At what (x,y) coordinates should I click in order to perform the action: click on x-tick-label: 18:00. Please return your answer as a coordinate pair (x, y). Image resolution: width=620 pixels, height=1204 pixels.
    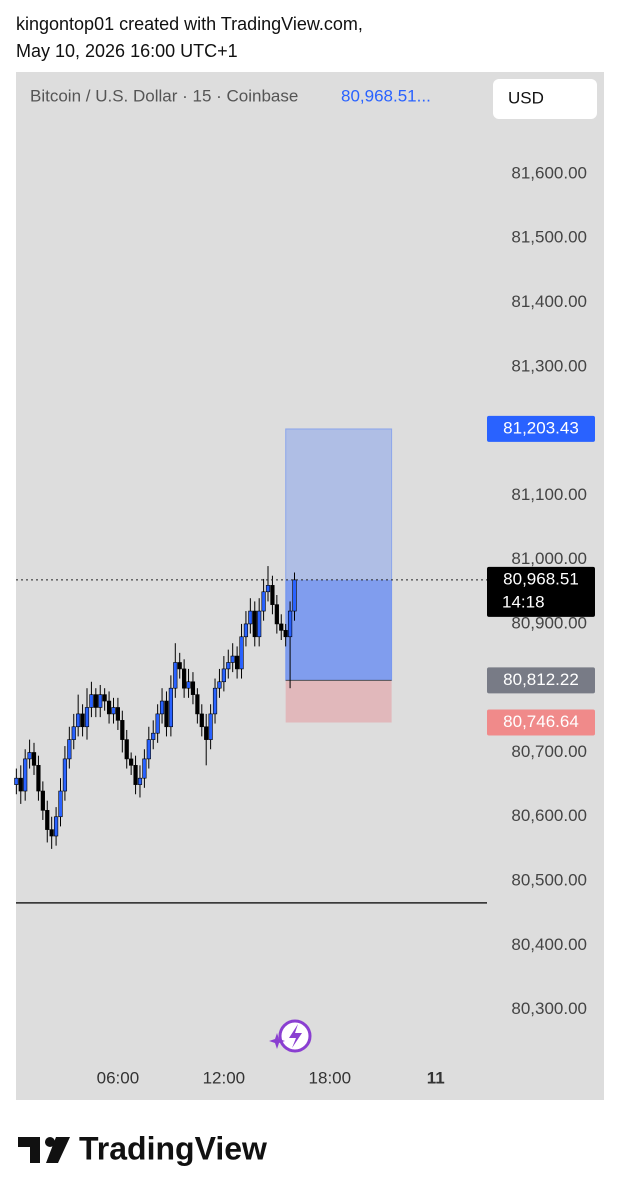
    Looking at the image, I should click on (330, 1077).